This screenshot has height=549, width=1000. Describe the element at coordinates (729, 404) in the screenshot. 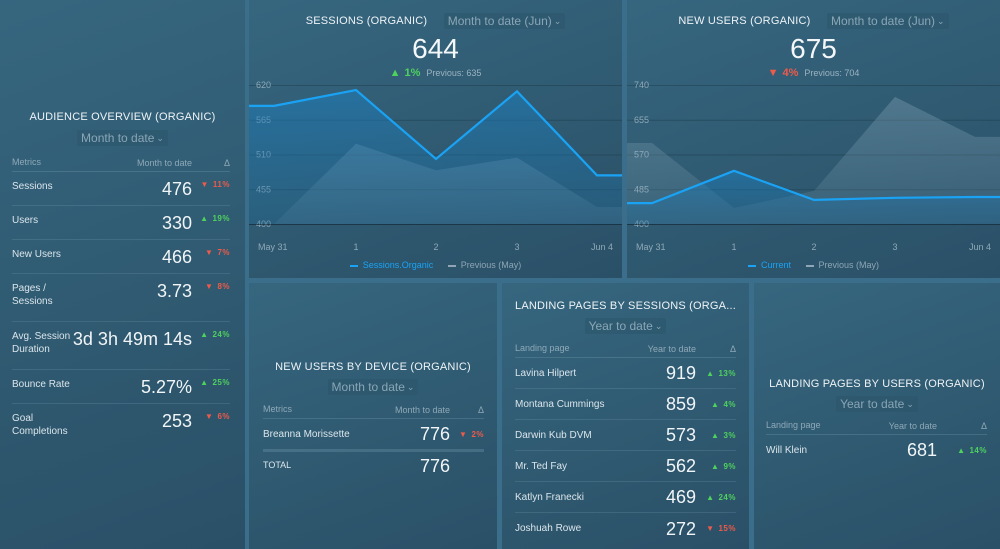

I see `row-delta-value: 4%` at that location.